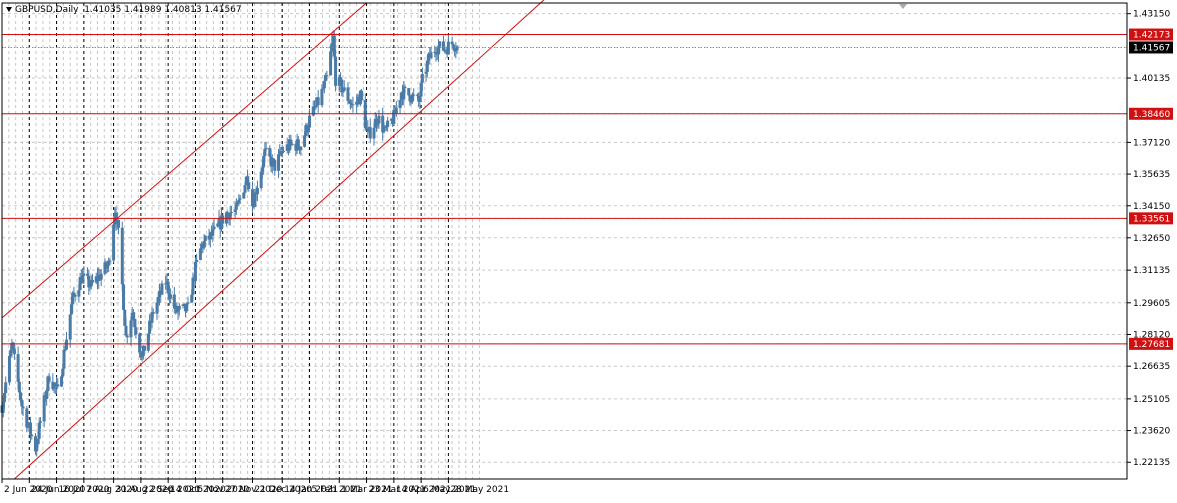 The height and width of the screenshot is (503, 1177). What do you see at coordinates (47, 10) in the screenshot?
I see `symbol-name: GBPUSD,Daily` at bounding box center [47, 10].